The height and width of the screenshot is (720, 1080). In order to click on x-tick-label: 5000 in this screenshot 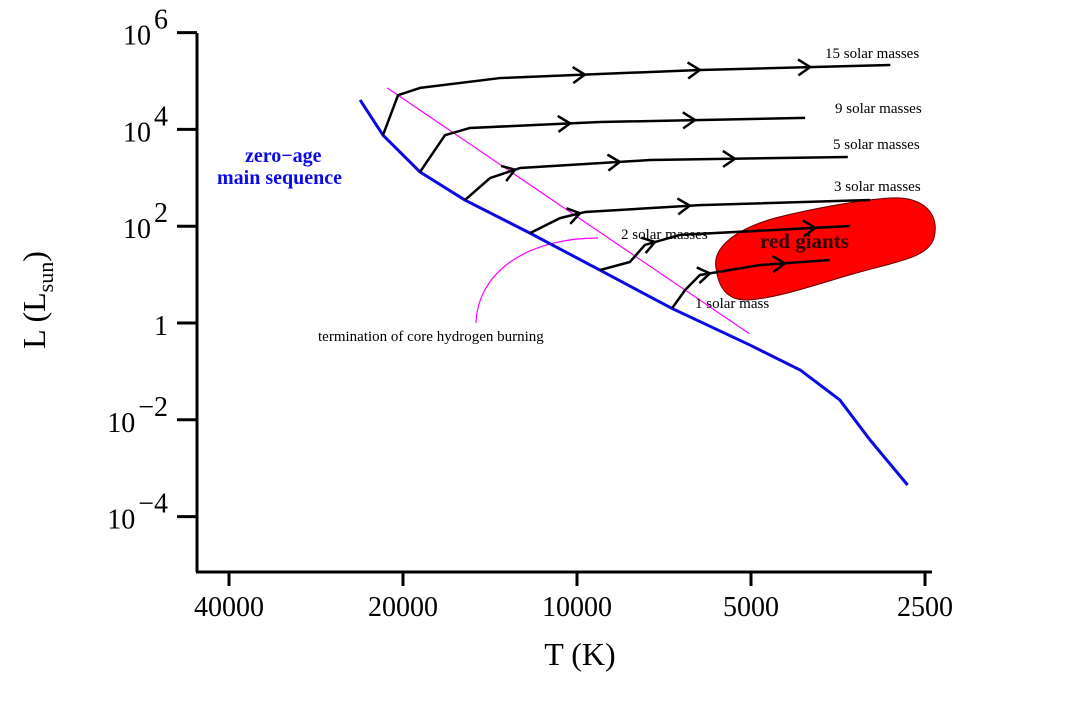, I will do `click(751, 607)`.